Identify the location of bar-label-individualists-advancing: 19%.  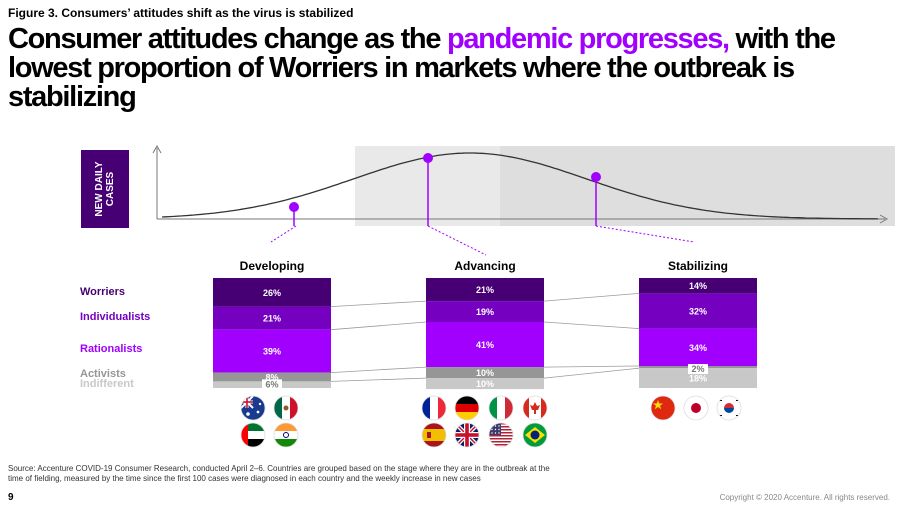
(485, 312).